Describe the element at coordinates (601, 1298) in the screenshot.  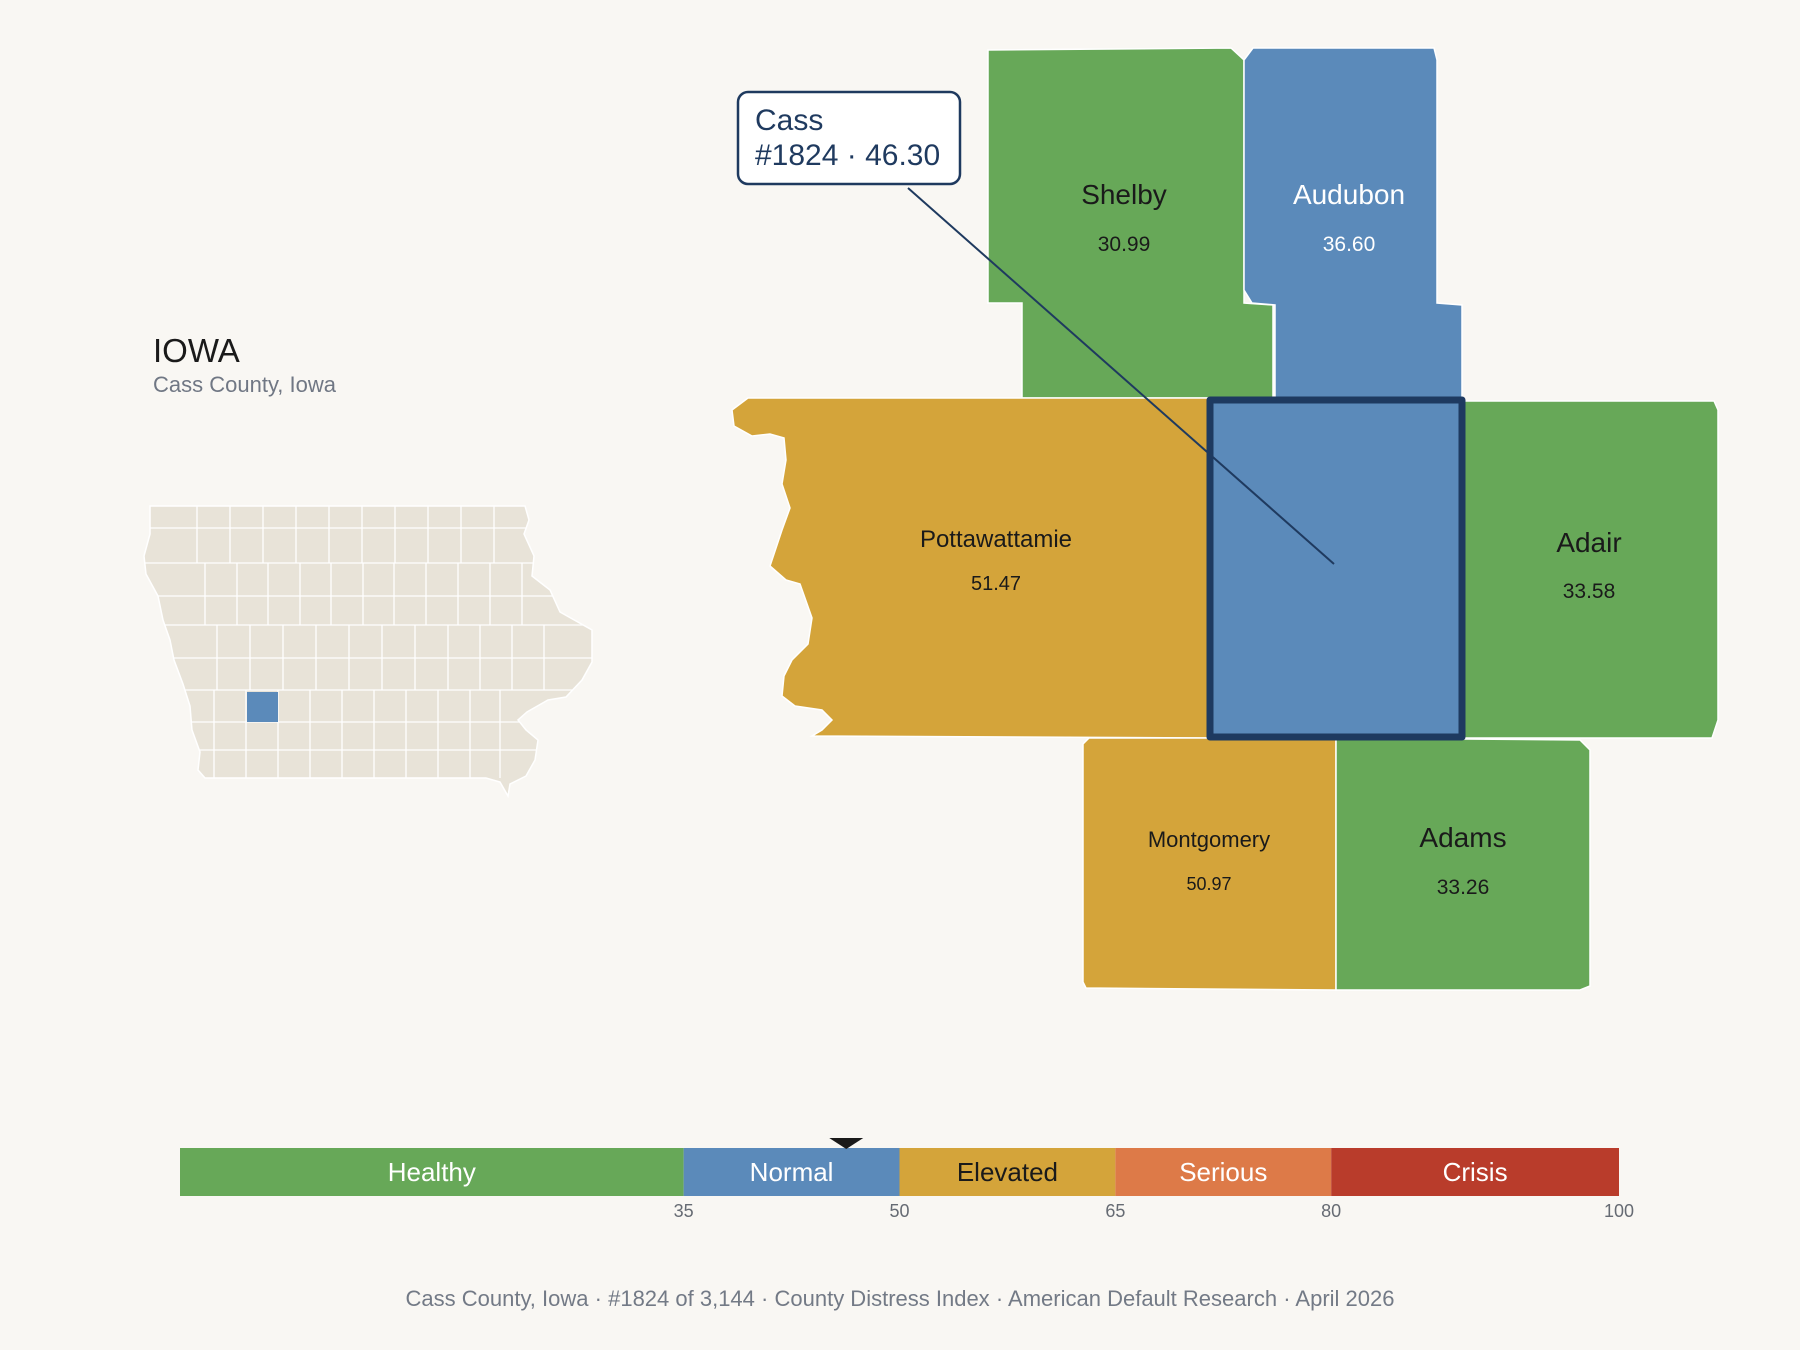
I see `footer-sep-1: ·` at that location.